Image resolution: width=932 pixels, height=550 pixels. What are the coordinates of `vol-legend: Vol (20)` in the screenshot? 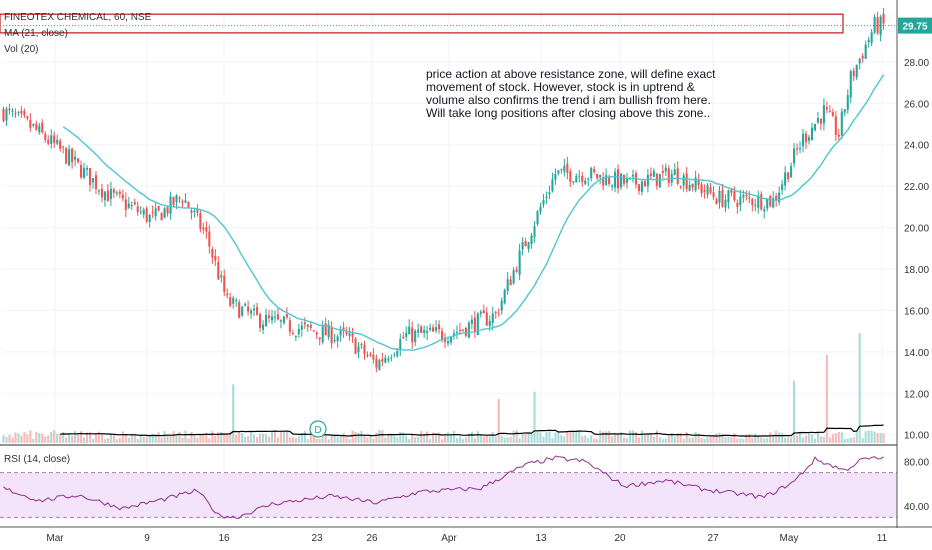 It's located at (21, 49).